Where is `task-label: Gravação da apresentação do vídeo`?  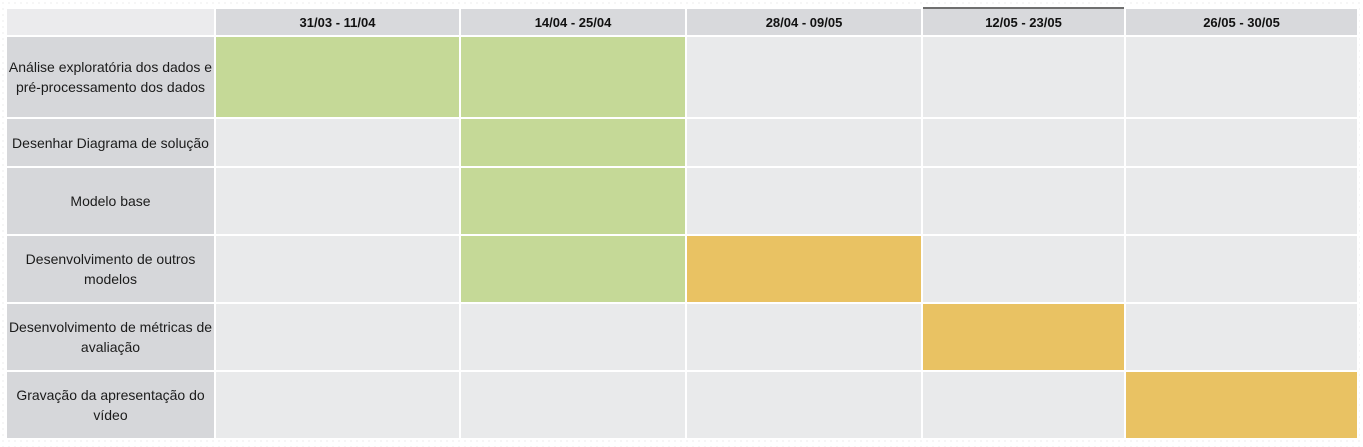
task-label: Gravação da apresentação do vídeo is located at coordinates (110, 405).